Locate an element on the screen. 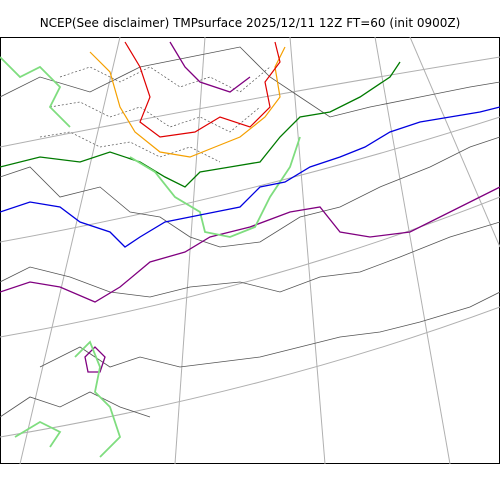 The image size is (500, 500). contour-orange is located at coordinates (187, 102).